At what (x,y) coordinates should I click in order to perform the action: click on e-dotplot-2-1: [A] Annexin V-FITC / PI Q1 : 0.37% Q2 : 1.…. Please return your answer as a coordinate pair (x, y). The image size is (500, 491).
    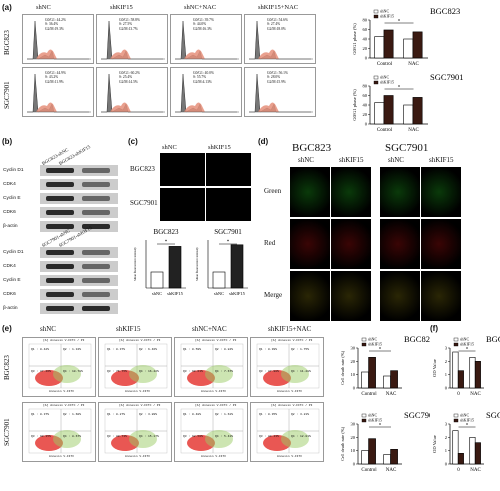
    Looking at the image, I should click on (59, 432).